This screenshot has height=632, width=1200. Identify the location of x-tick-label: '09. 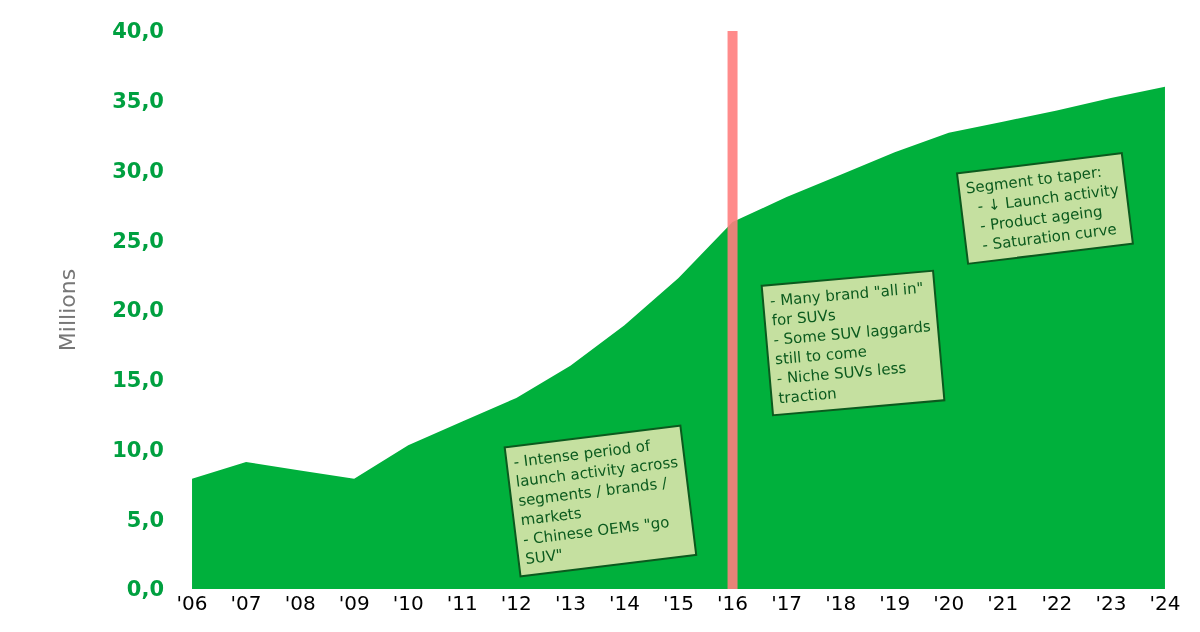
(354, 603).